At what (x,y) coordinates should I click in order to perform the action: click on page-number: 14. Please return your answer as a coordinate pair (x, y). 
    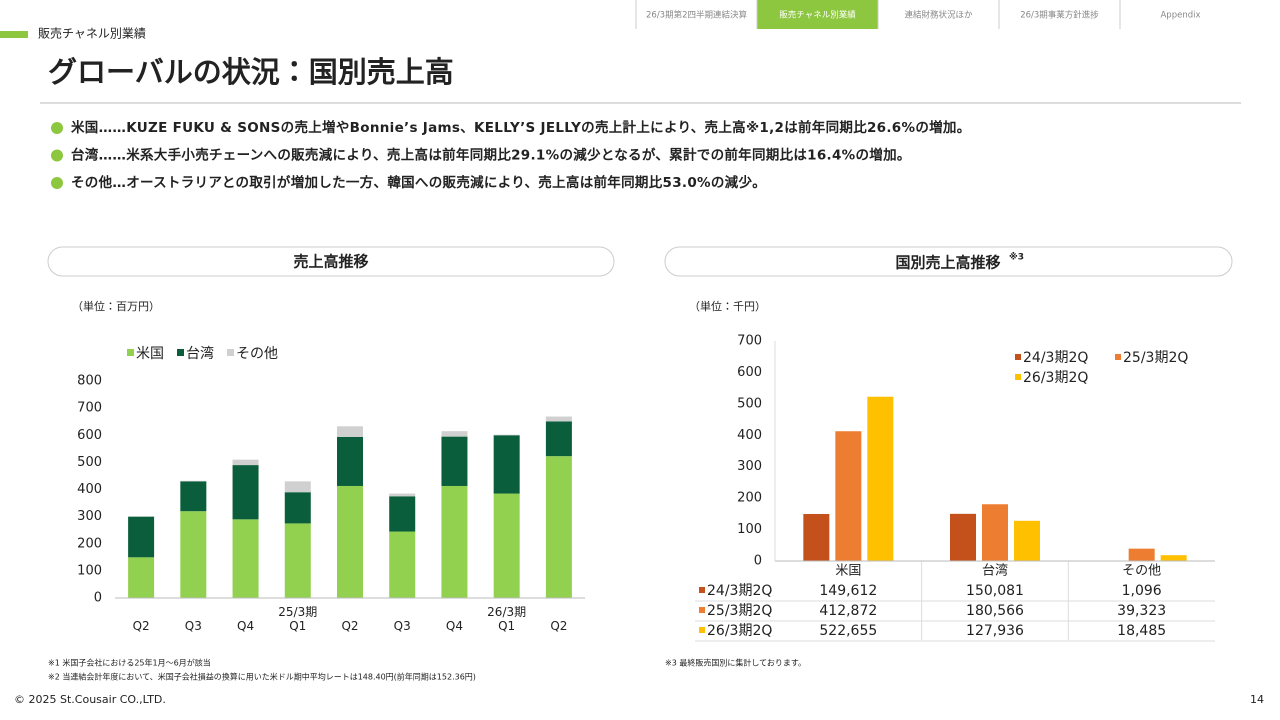
    Looking at the image, I should click on (1257, 699).